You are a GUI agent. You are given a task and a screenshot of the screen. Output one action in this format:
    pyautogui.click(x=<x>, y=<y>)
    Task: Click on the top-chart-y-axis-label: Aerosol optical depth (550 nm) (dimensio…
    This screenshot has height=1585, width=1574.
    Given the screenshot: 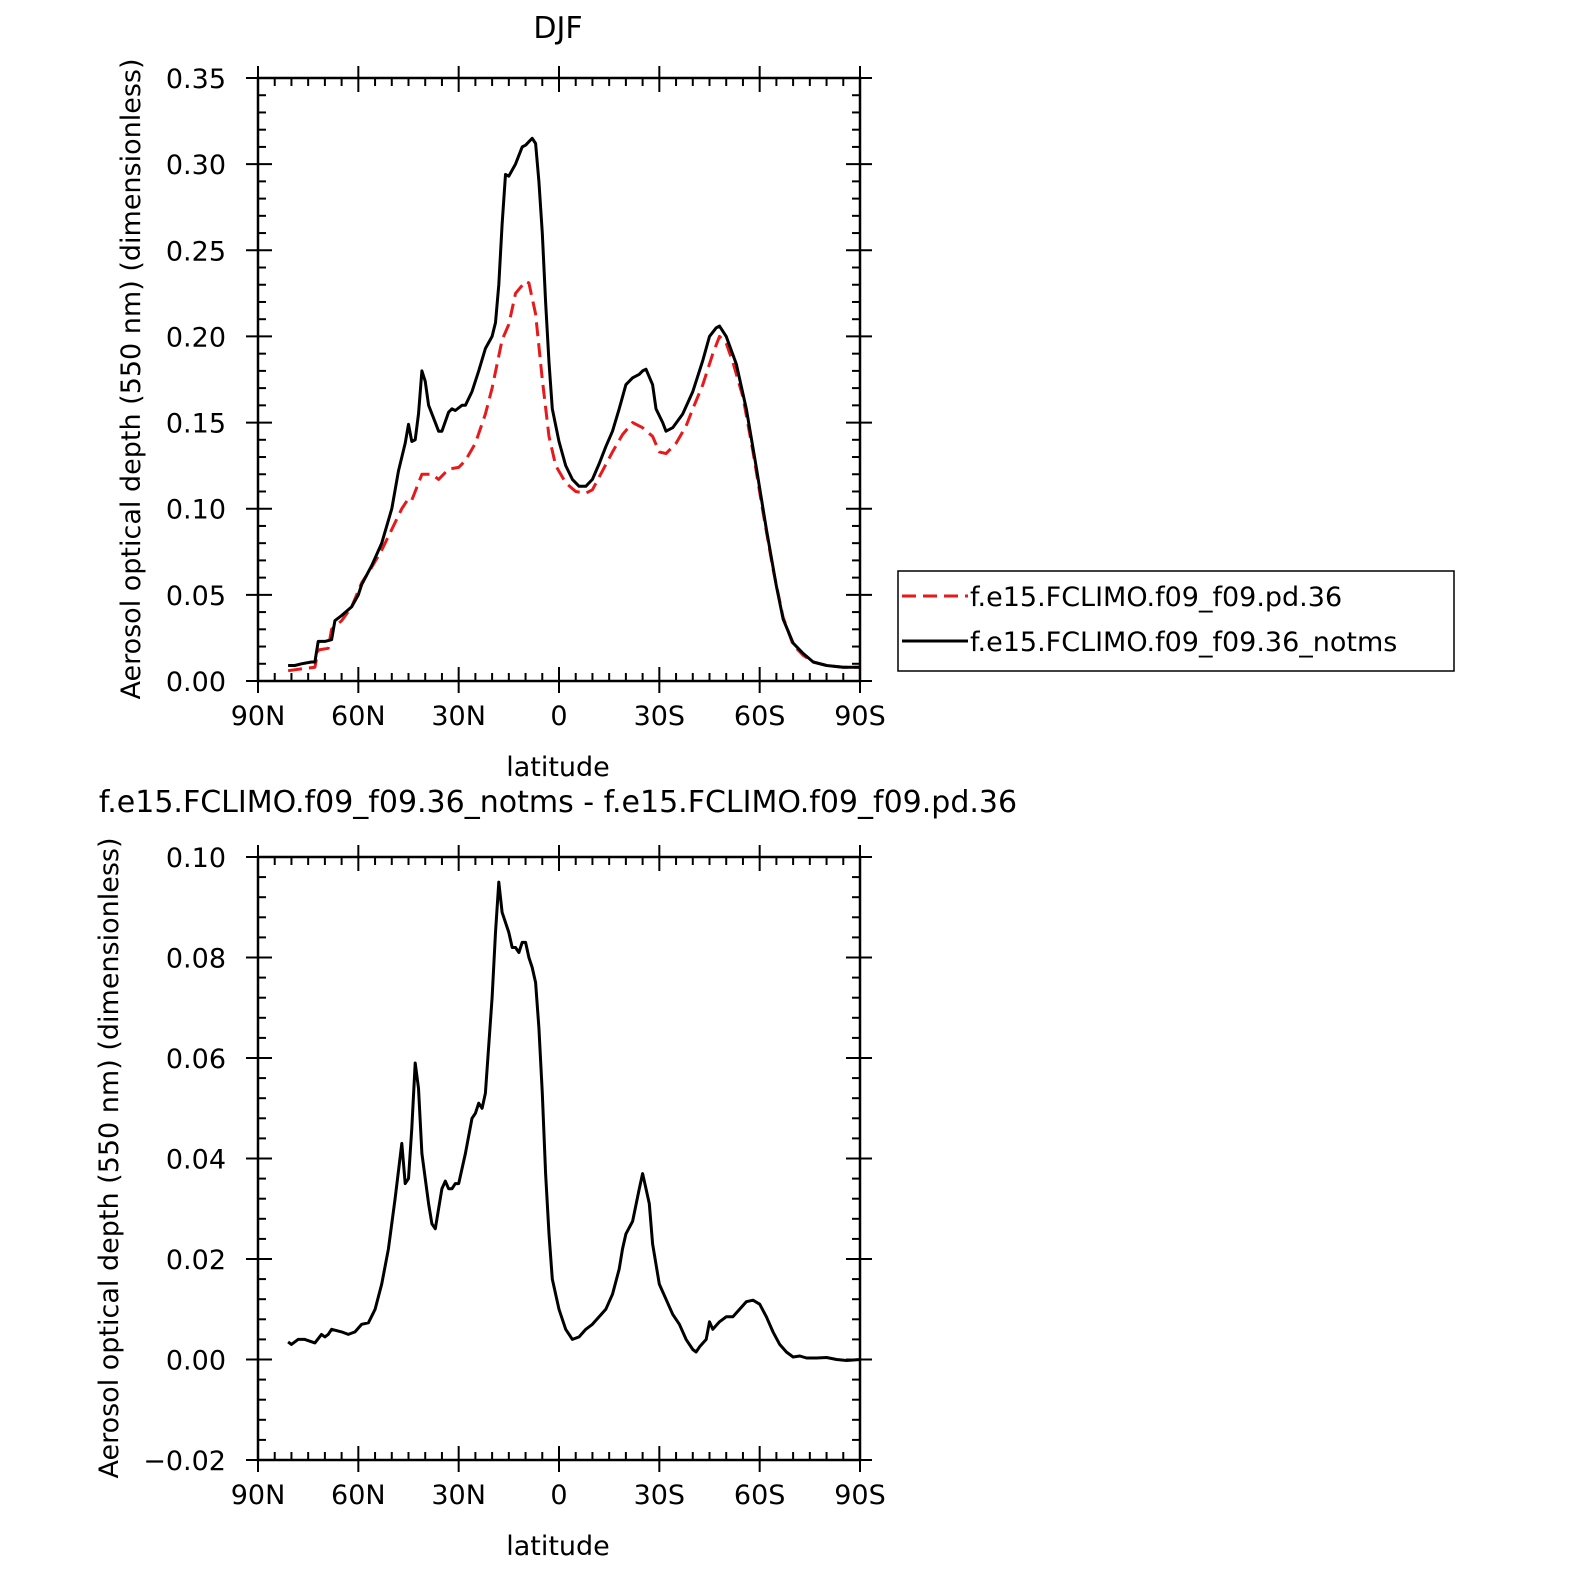 What is the action you would take?
    pyautogui.click(x=131, y=378)
    